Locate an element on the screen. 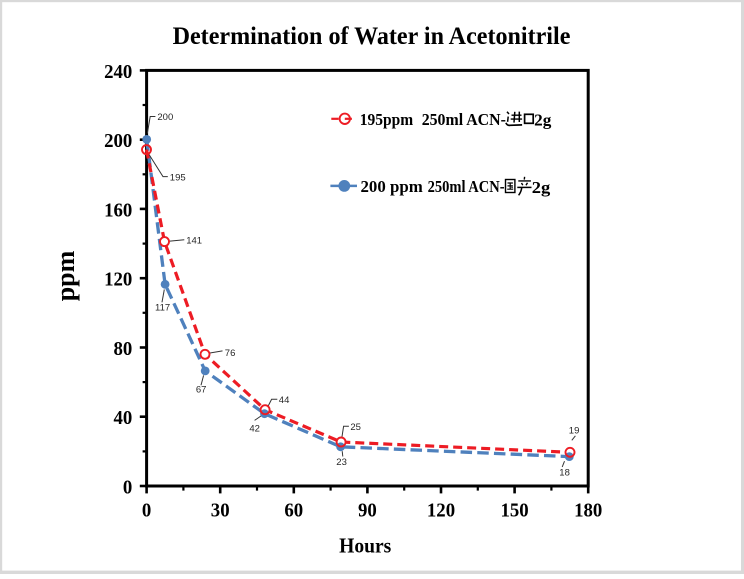  svg-text: 60 is located at coordinates (293, 511).